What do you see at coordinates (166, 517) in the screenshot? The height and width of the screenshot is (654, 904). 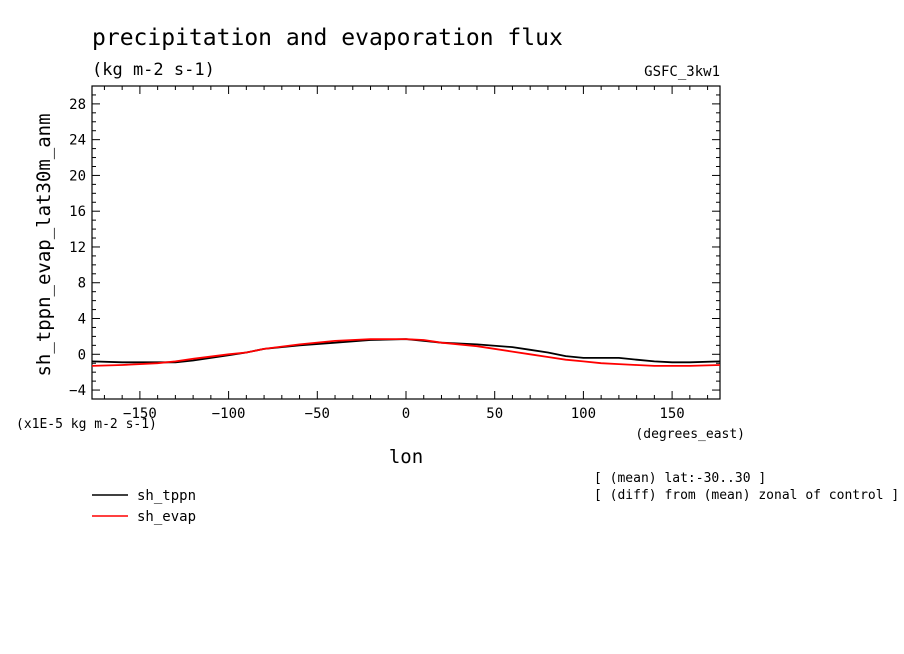 I see `legend-label-sh-evap: sh_evap` at bounding box center [166, 517].